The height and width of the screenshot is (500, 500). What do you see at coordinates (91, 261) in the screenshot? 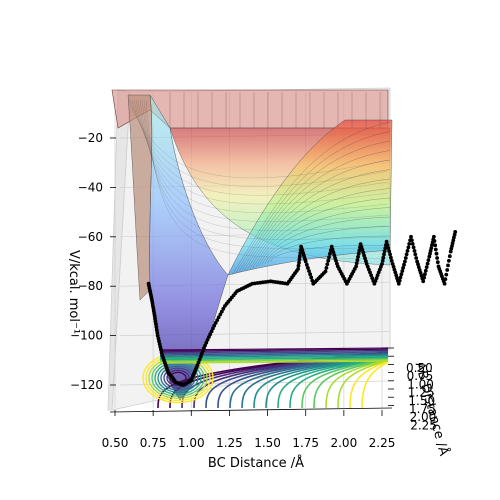
I see `z-axis: −120 −100 −80 −60 −40 −20 V/kcal. mol⁻¹` at bounding box center [91, 261].